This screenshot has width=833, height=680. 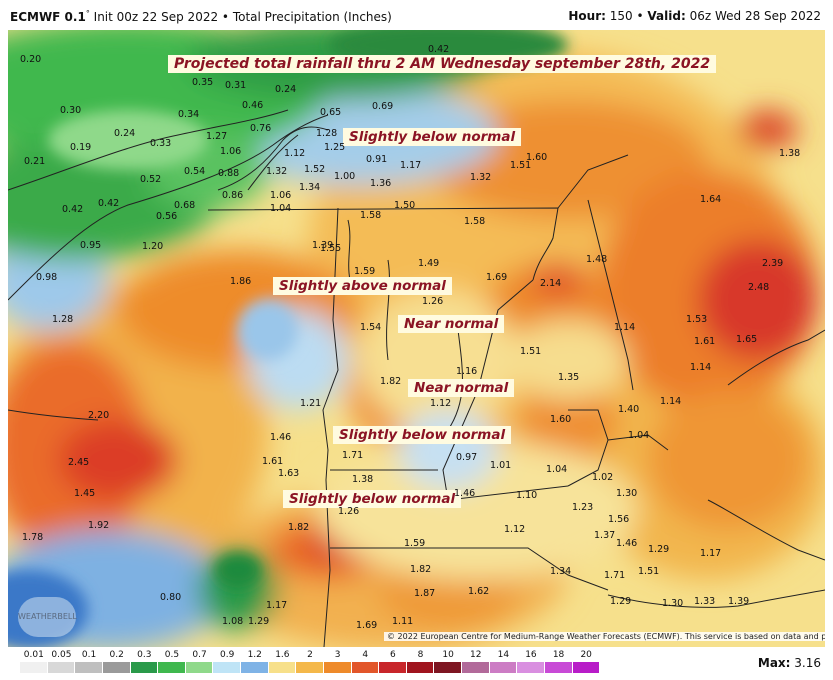 I want to click on value-label: 1.60, so click(x=537, y=157).